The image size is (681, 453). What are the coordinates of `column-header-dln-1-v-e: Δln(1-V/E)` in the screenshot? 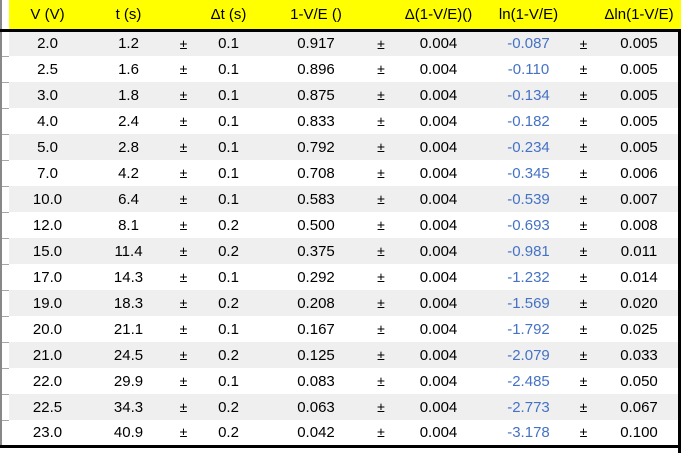 It's located at (638, 16).